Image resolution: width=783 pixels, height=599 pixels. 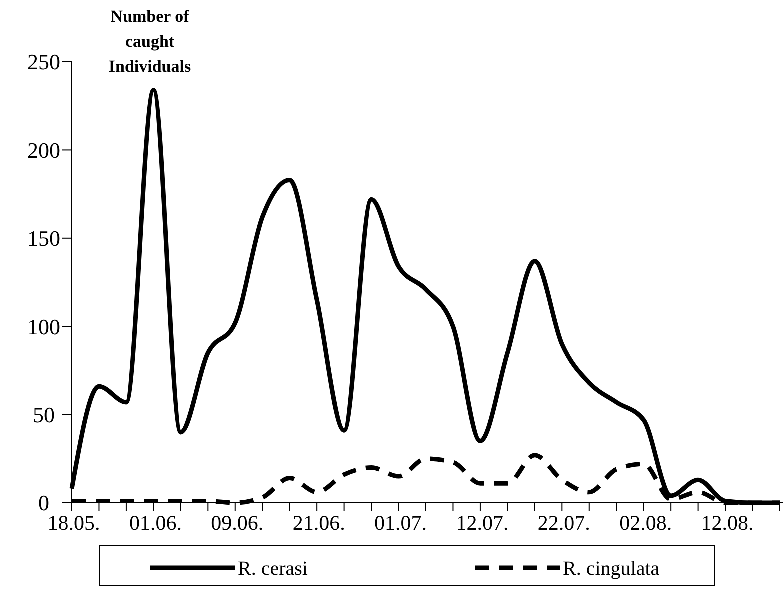 What do you see at coordinates (44, 62) in the screenshot?
I see `y-tick-label: 250` at bounding box center [44, 62].